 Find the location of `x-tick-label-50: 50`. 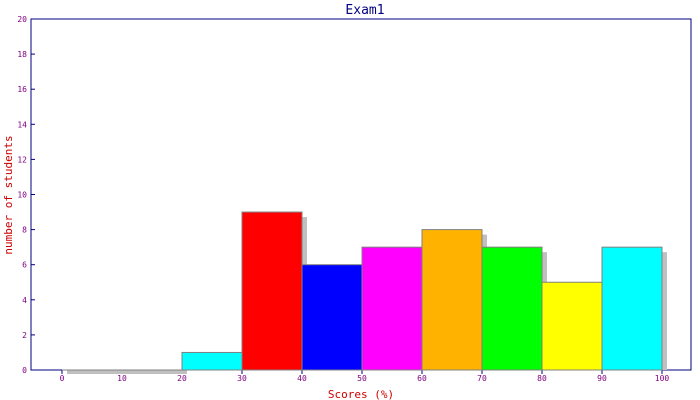

x-tick-label-50: 50 is located at coordinates (362, 378).